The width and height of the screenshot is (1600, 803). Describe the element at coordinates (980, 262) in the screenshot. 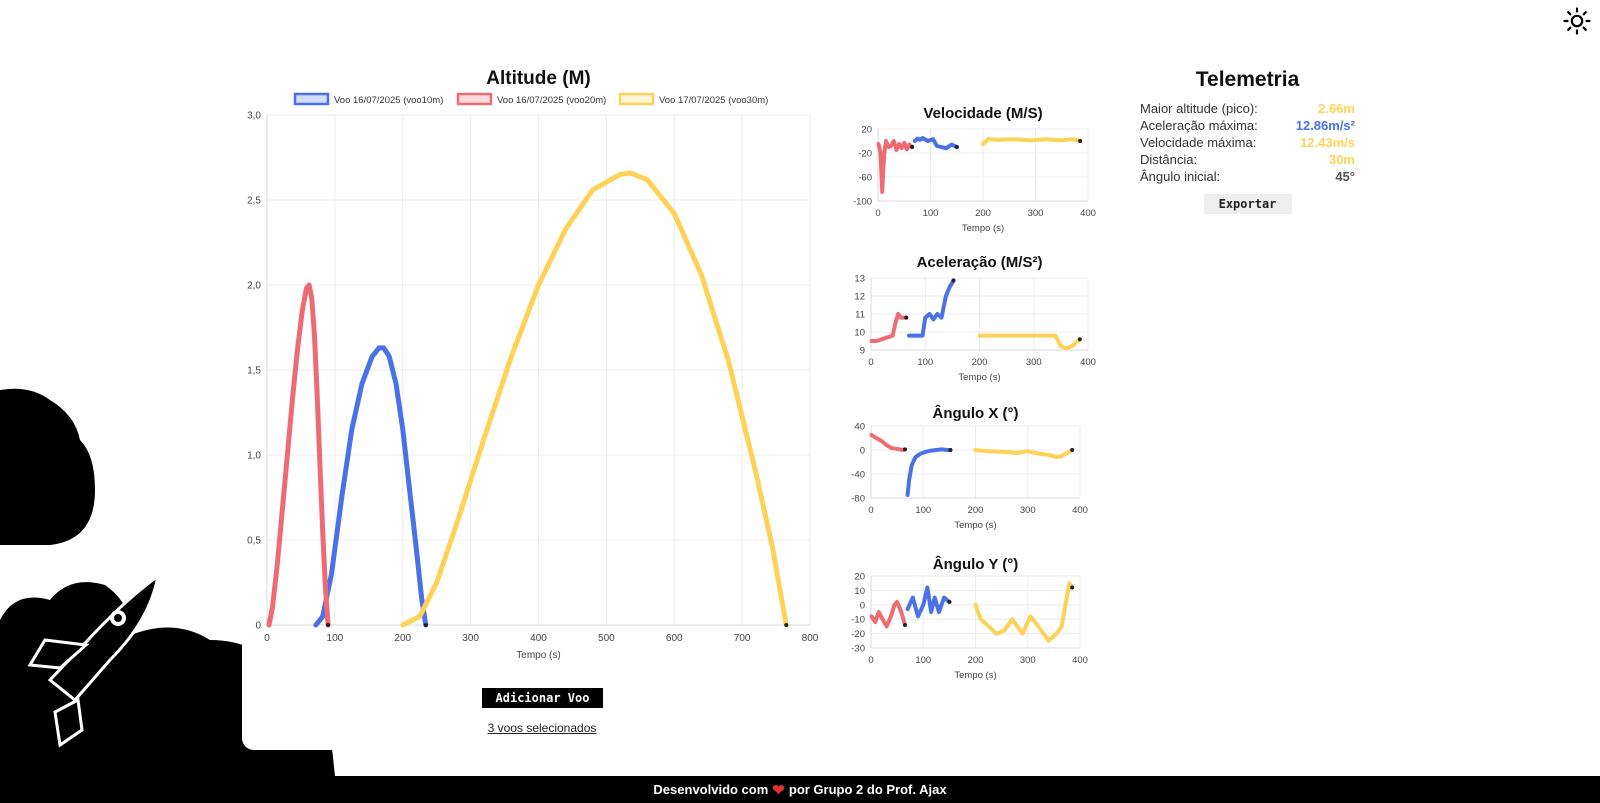

I see `chart-title: Aceleração (M/S²)` at that location.